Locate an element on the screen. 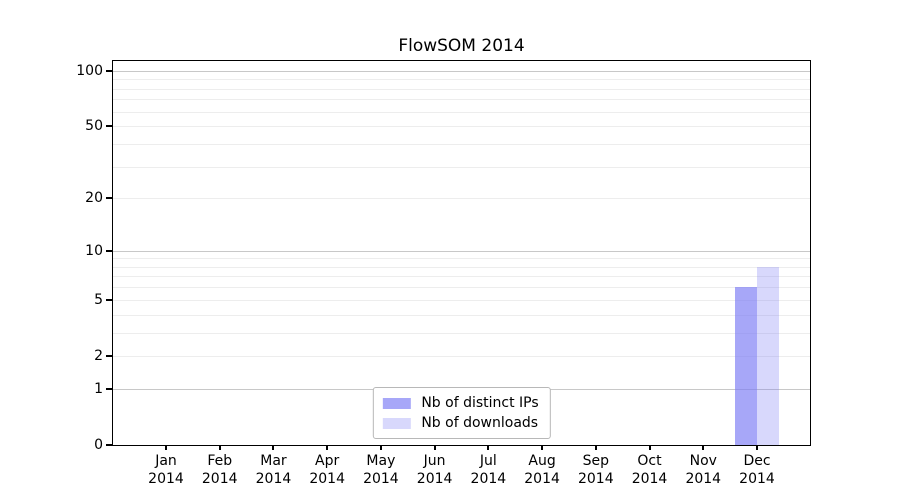 The image size is (900, 500). x-tick-label: Oct 2014 is located at coordinates (650, 470).